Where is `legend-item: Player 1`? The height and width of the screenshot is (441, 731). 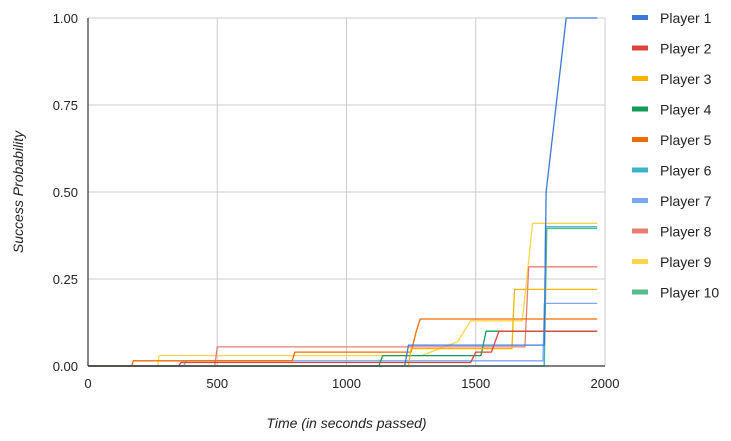 legend-item: Player 1 is located at coordinates (672, 18).